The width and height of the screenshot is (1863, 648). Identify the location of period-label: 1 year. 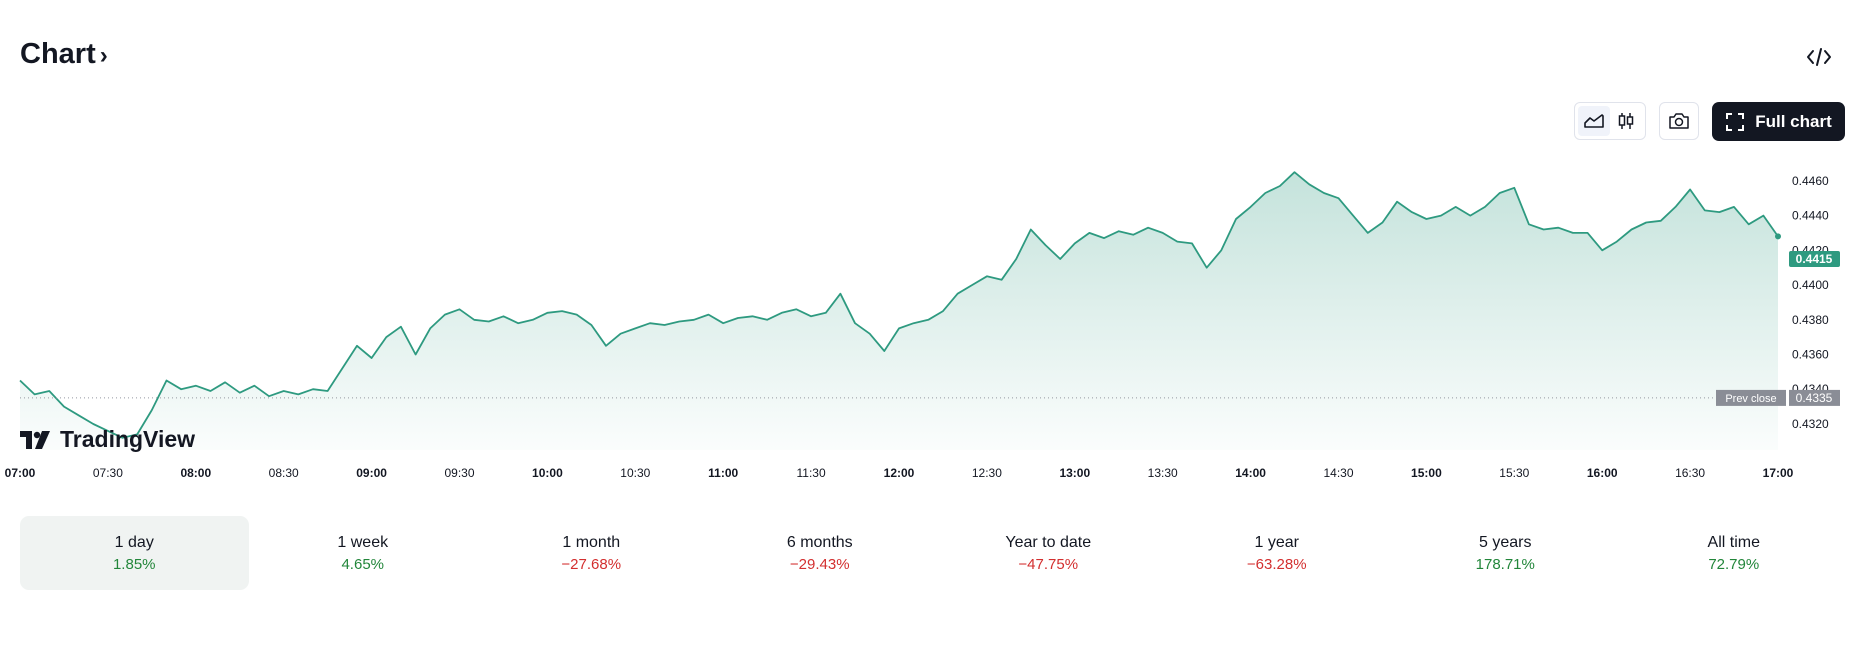
(1276, 542).